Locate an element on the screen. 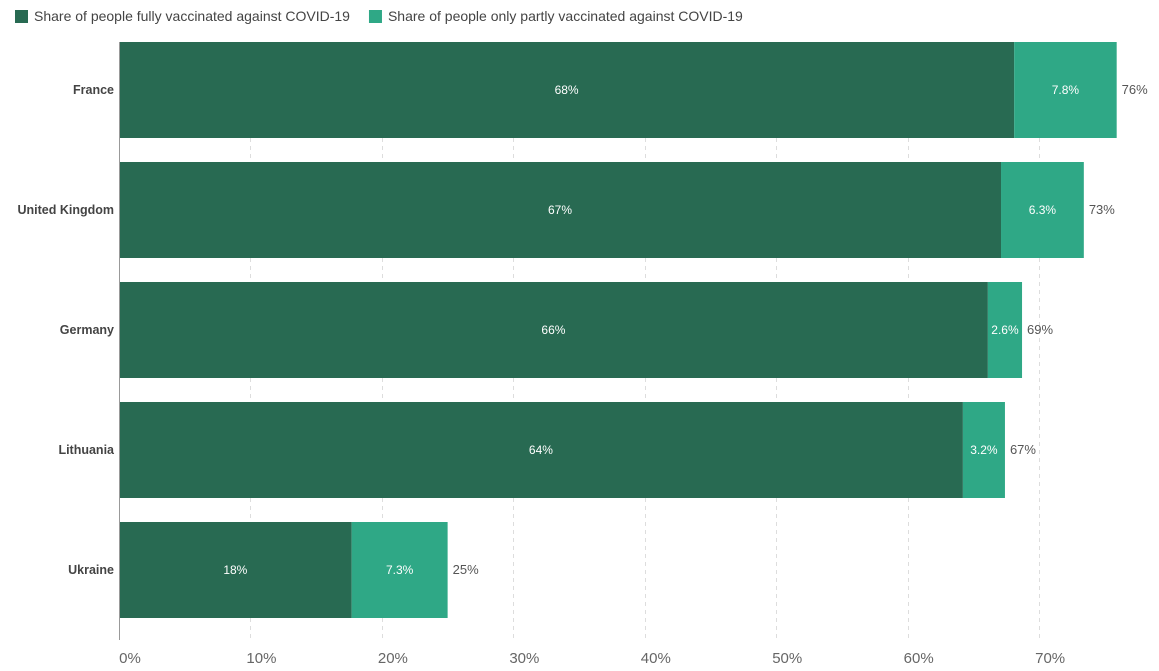 This screenshot has height=671, width=1159. category-label: United Kingdom is located at coordinates (65, 210).